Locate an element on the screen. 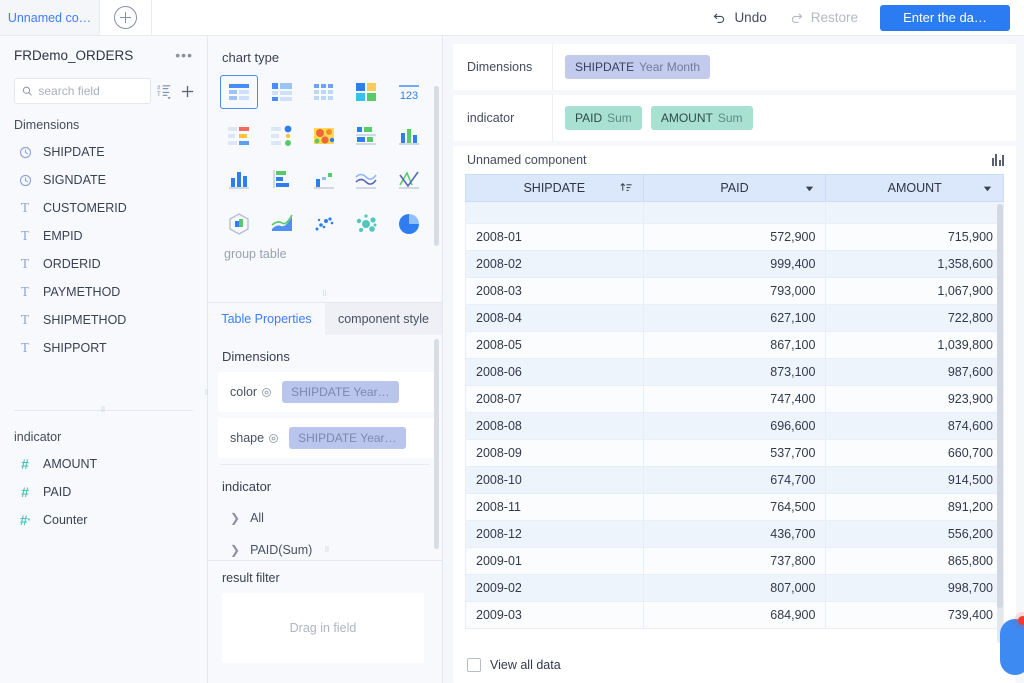 The width and height of the screenshot is (1024, 683). add-field-icon is located at coordinates (187, 91).